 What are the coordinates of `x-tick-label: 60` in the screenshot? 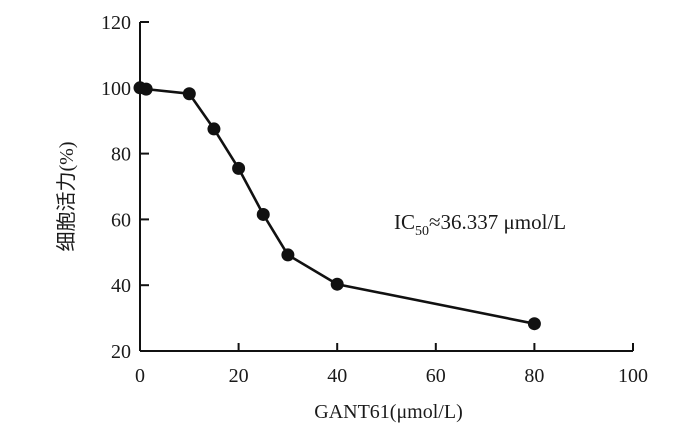 It's located at (436, 376).